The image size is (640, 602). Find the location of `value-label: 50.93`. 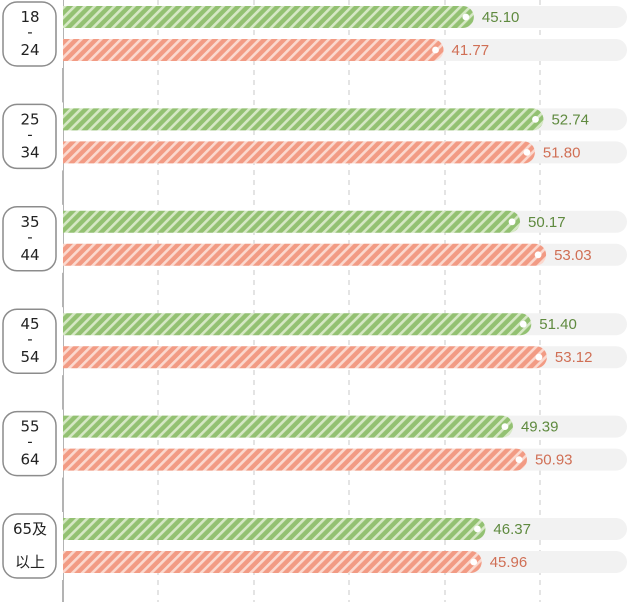

value-label: 50.93 is located at coordinates (554, 460).